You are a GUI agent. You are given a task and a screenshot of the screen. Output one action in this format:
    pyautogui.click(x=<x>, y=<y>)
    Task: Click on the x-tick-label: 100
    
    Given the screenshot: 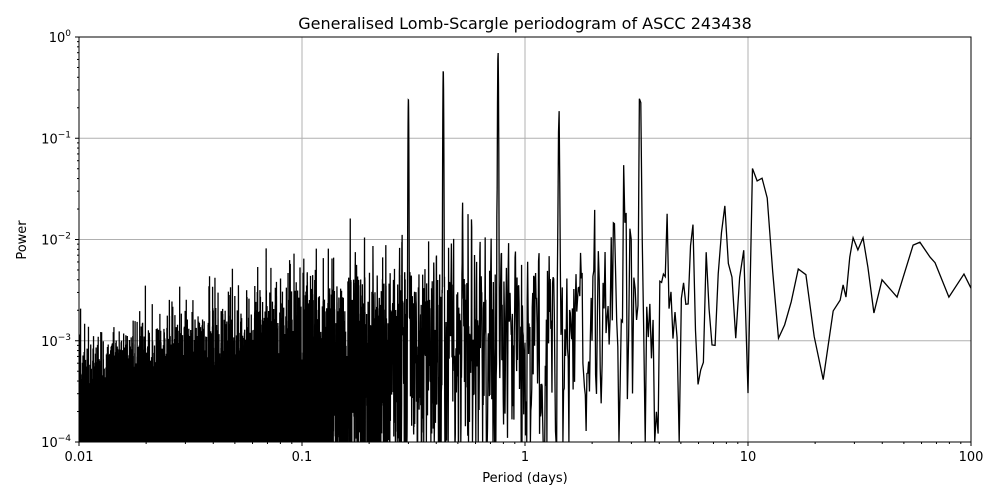 What is the action you would take?
    pyautogui.click(x=971, y=457)
    